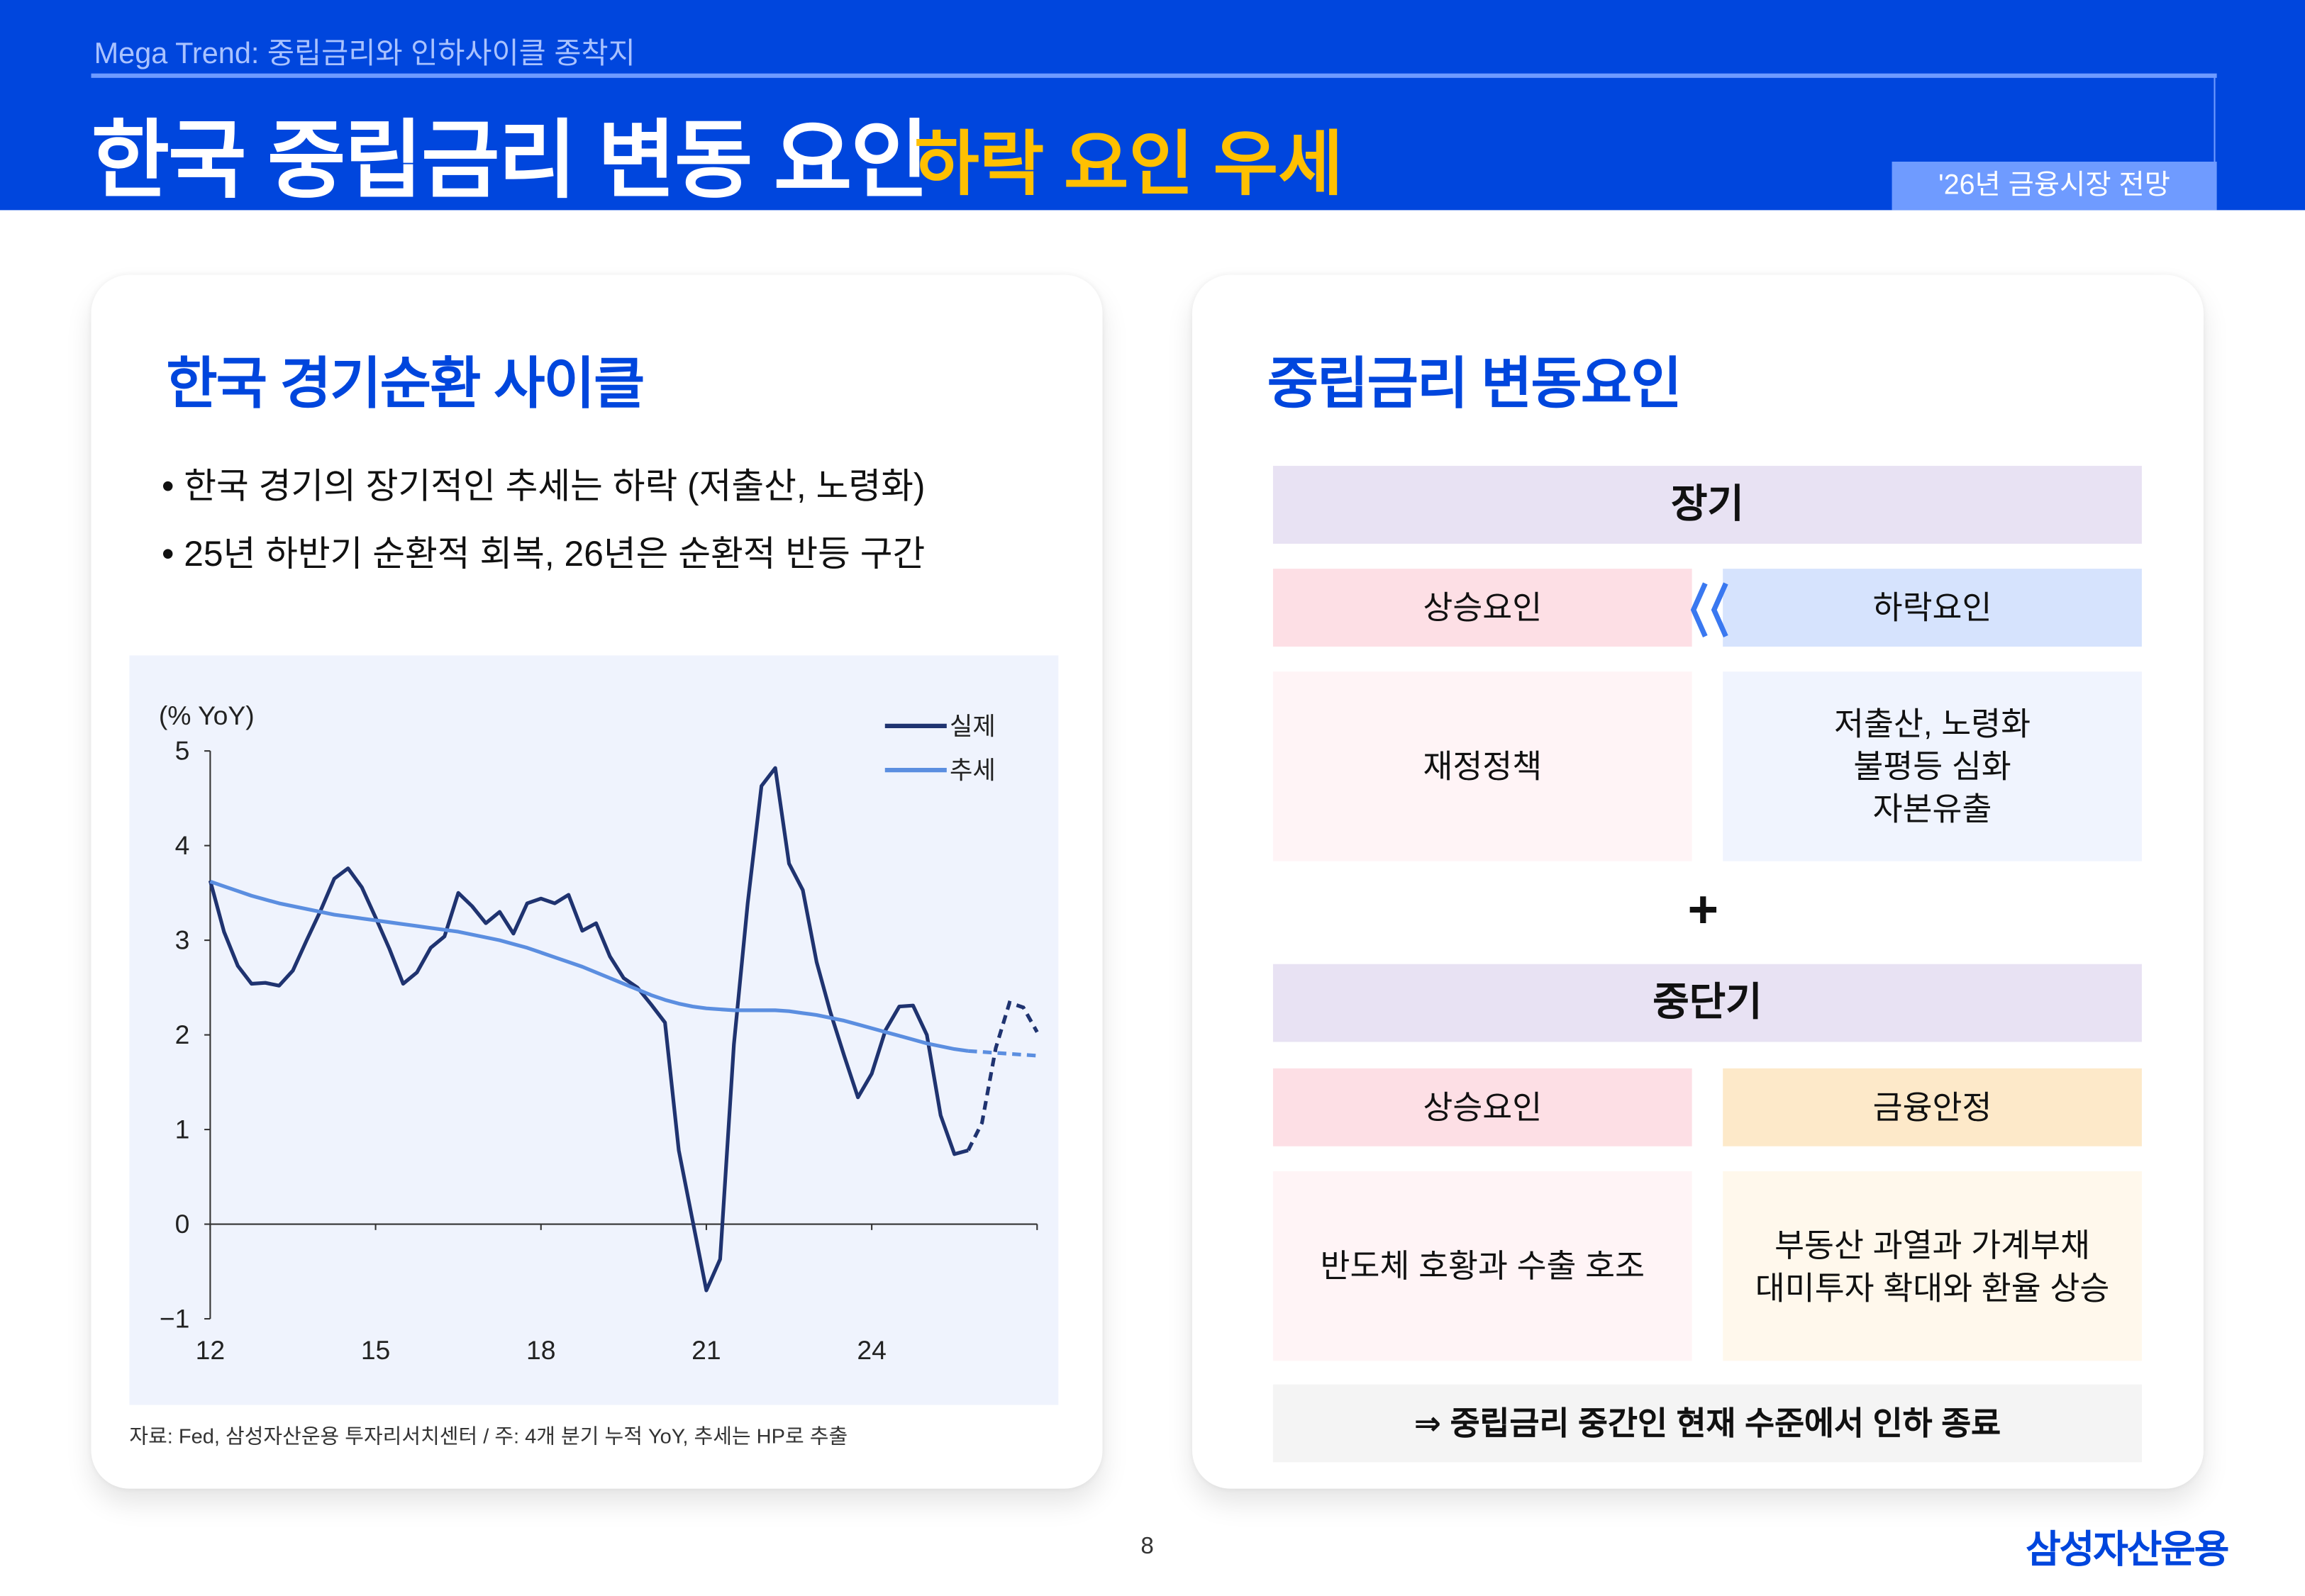 The height and width of the screenshot is (1596, 2305). I want to click on y-tick-label: 5, so click(182, 751).